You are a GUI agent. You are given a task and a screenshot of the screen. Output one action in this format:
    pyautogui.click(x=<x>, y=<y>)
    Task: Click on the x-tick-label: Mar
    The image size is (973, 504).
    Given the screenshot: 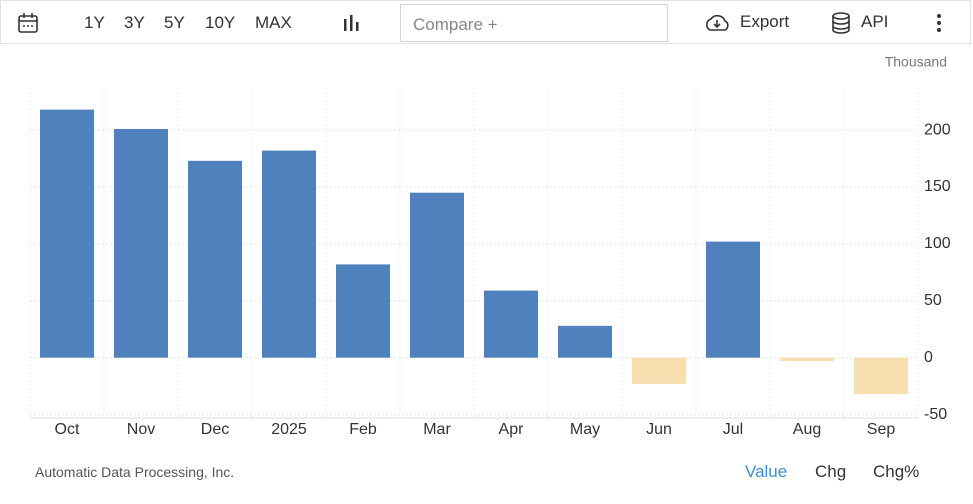 What is the action you would take?
    pyautogui.click(x=437, y=429)
    